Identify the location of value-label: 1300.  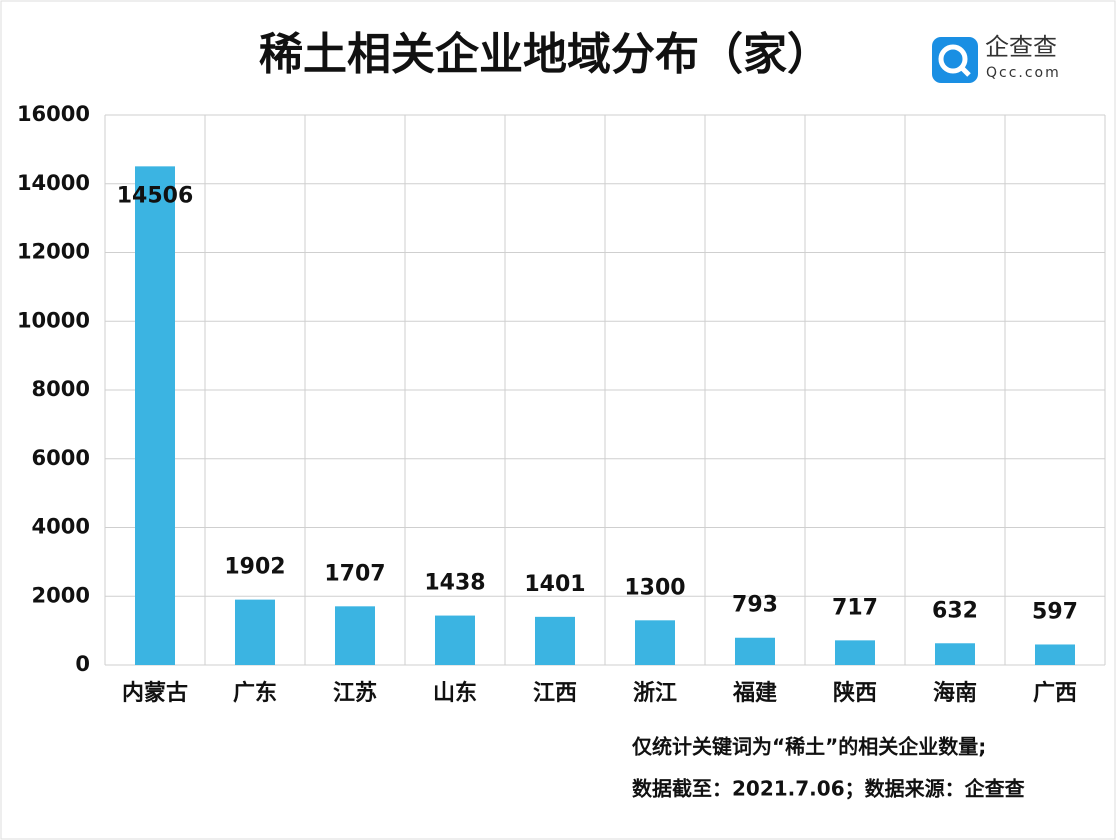
(654, 587).